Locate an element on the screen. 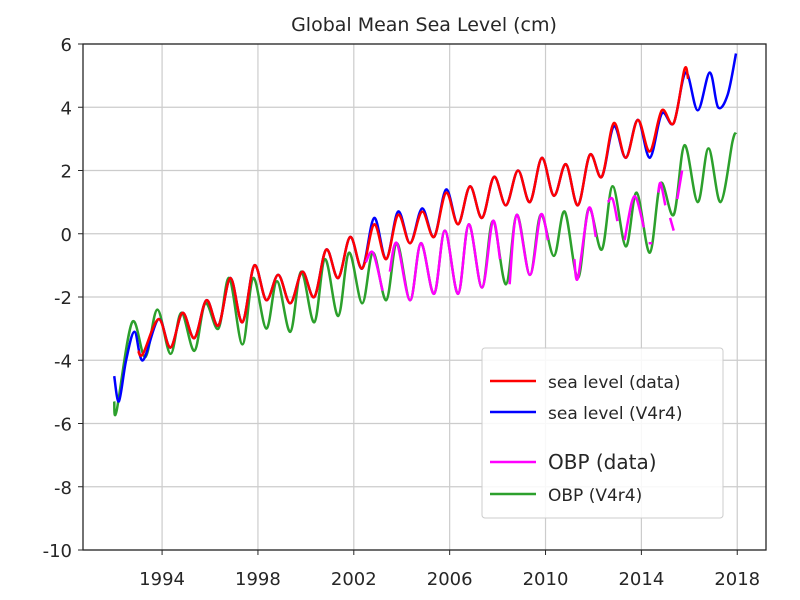 Image resolution: width=800 pixels, height=600 pixels. legend-label-sea-level-v4r4: sea level (V4r4) is located at coordinates (615, 414).